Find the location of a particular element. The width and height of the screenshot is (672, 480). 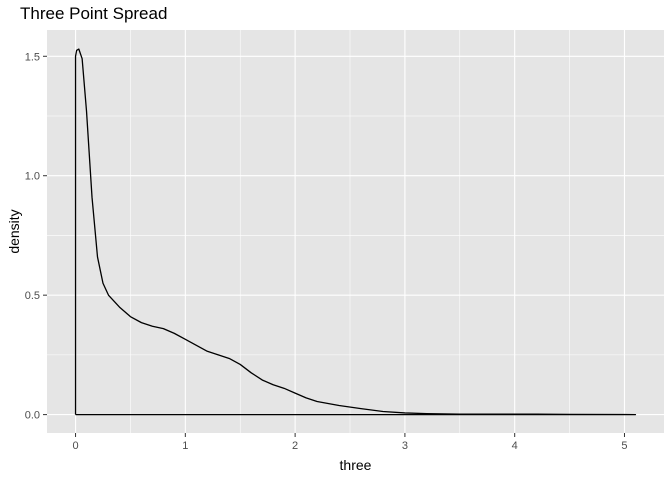

x-axis-title: three is located at coordinates (356, 465).